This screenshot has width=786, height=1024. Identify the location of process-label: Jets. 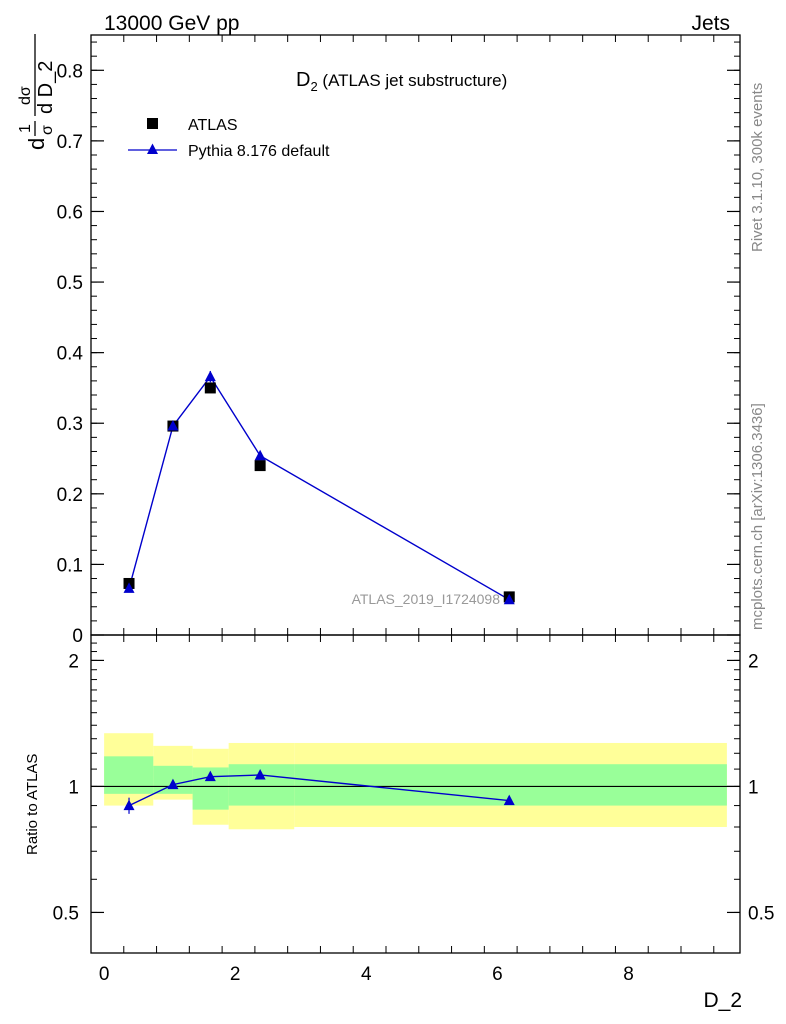
(710, 23).